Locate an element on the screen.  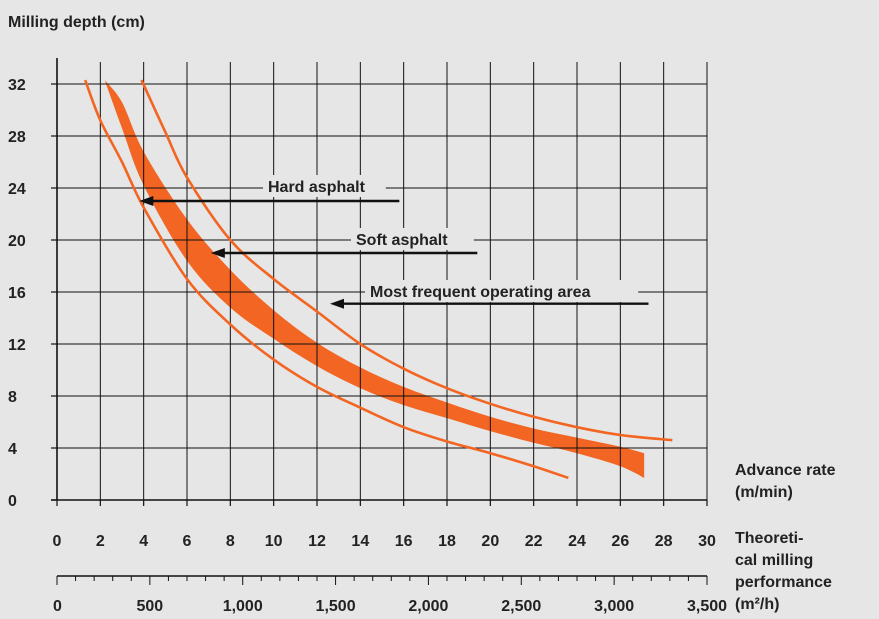
y-tick-label: 16 is located at coordinates (17, 293).